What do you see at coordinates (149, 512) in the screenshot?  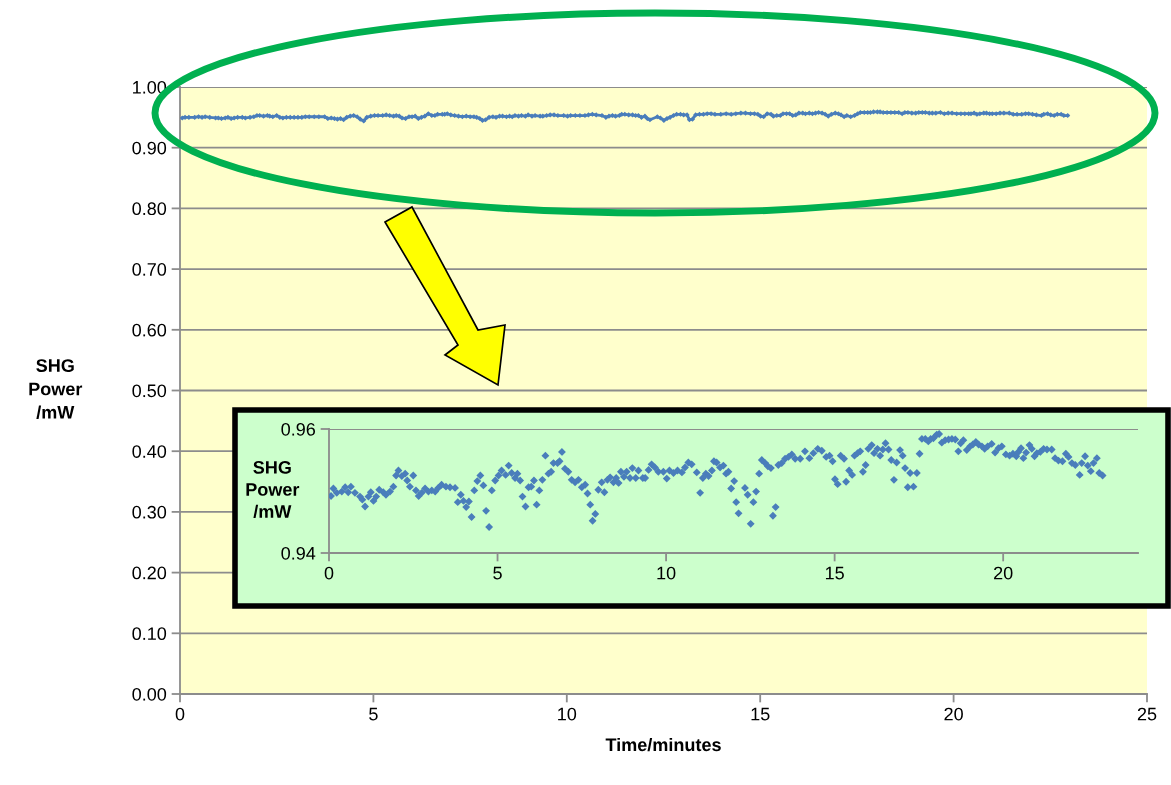 I see `y-tick-label: 0.30` at bounding box center [149, 512].